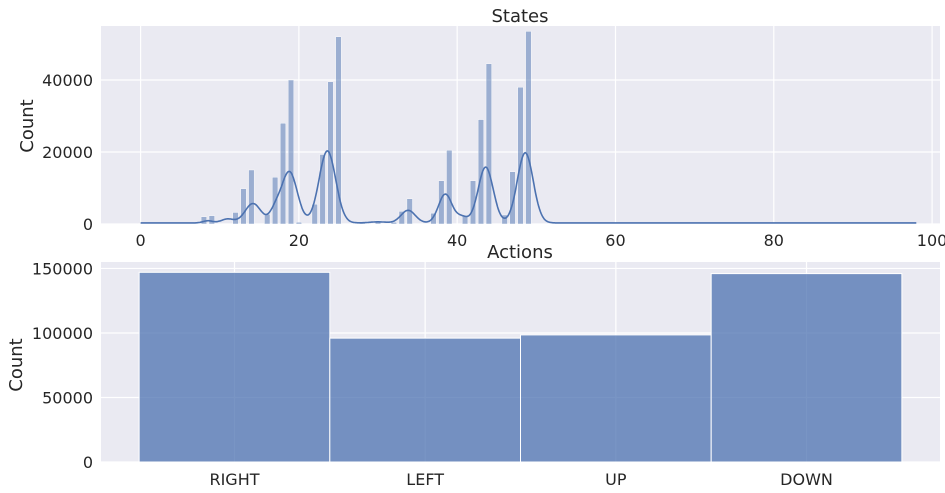 This screenshot has width=945, height=493. What do you see at coordinates (457, 240) in the screenshot?
I see `states-x-tick-label: 40` at bounding box center [457, 240].